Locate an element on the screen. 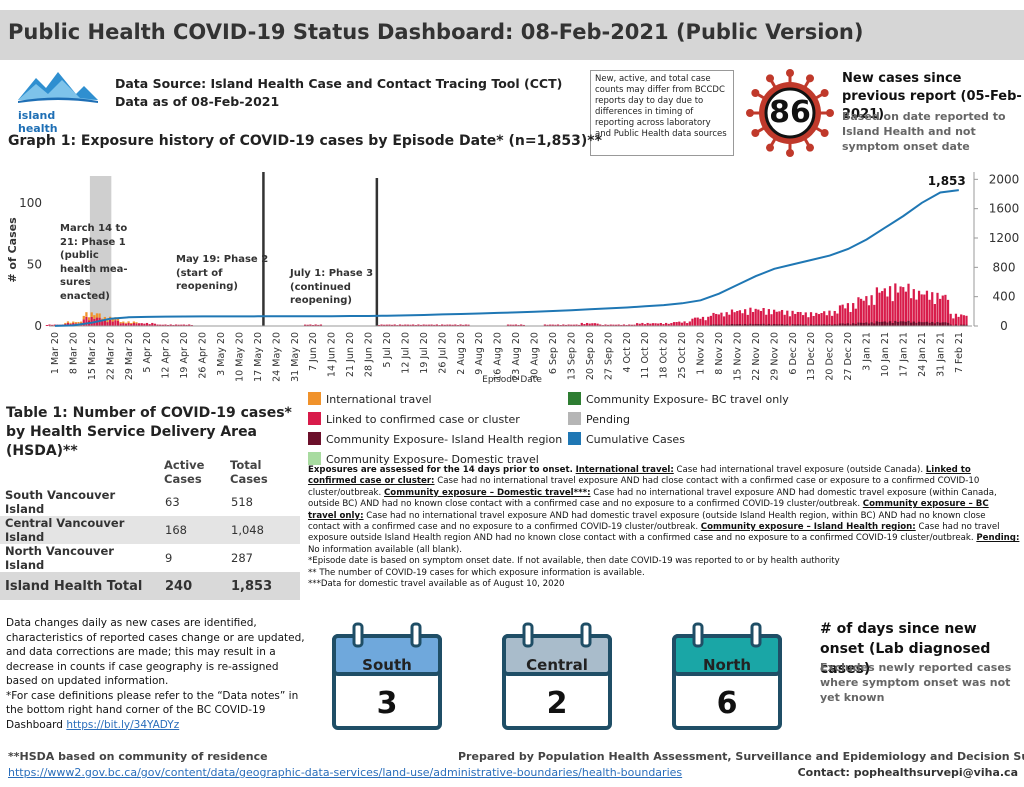 Image resolution: width=1024 pixels, height=787 pixels. phase2-label: May 19: Phase 2 (start of reopening) is located at coordinates (222, 273).